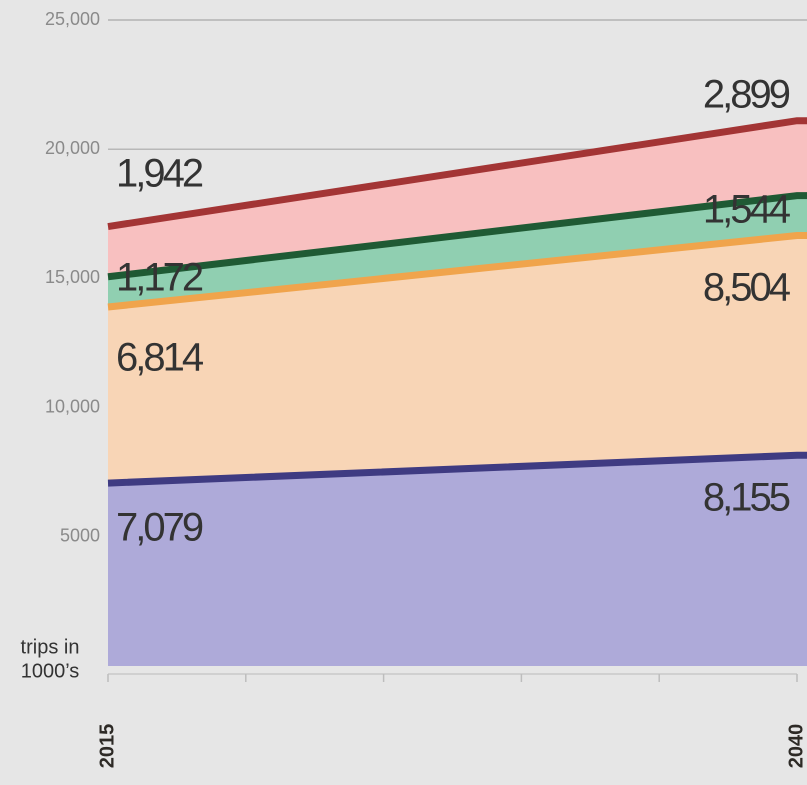 This screenshot has height=785, width=807. Describe the element at coordinates (50, 647) in the screenshot. I see `y-axis-label: trips in` at that location.